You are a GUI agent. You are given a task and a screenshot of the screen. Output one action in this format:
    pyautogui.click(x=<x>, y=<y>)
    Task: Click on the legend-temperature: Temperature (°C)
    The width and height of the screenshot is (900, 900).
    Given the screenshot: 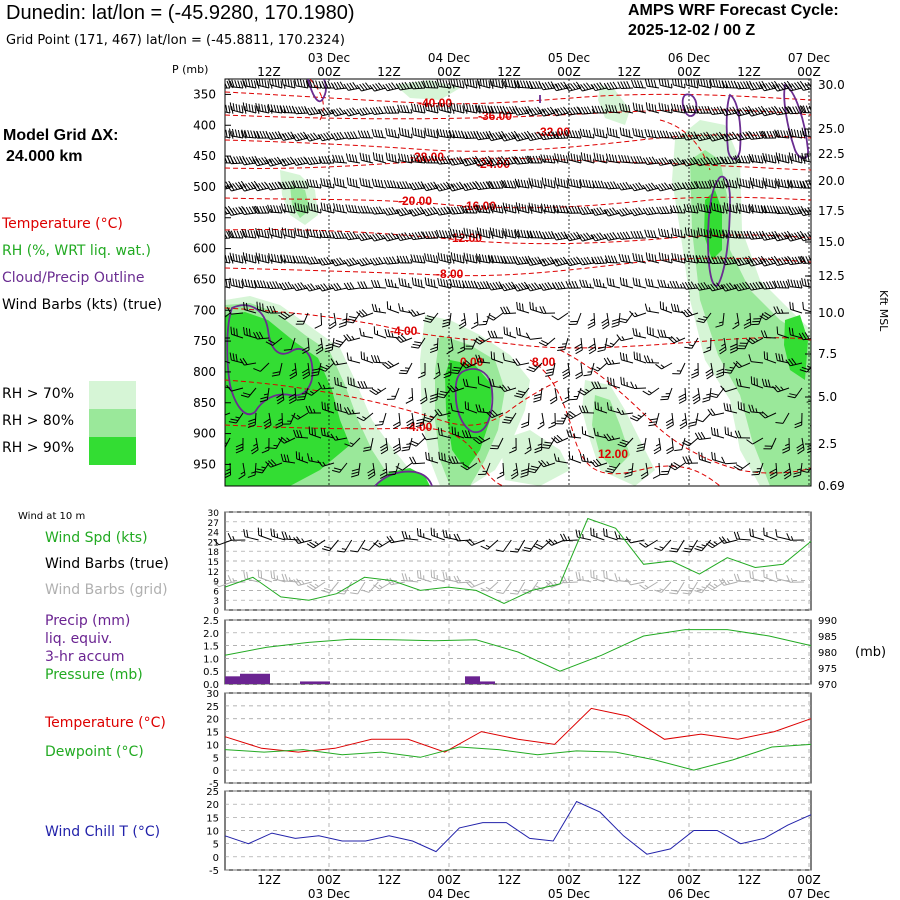 What is the action you would take?
    pyautogui.click(x=62, y=224)
    